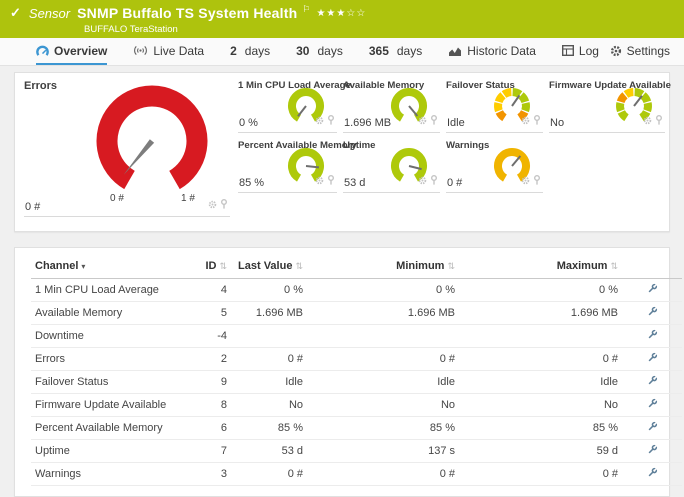 This screenshot has height=497, width=684. I want to click on gauge-tile-firmware-update: Firmware Update Available No, so click(610, 105).